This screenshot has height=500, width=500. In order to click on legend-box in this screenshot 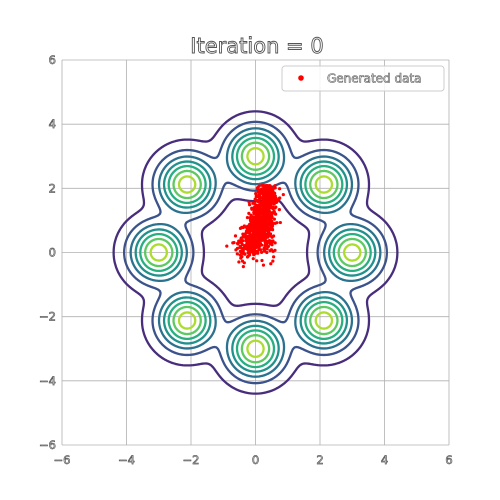, I will do `click(363, 78)`.